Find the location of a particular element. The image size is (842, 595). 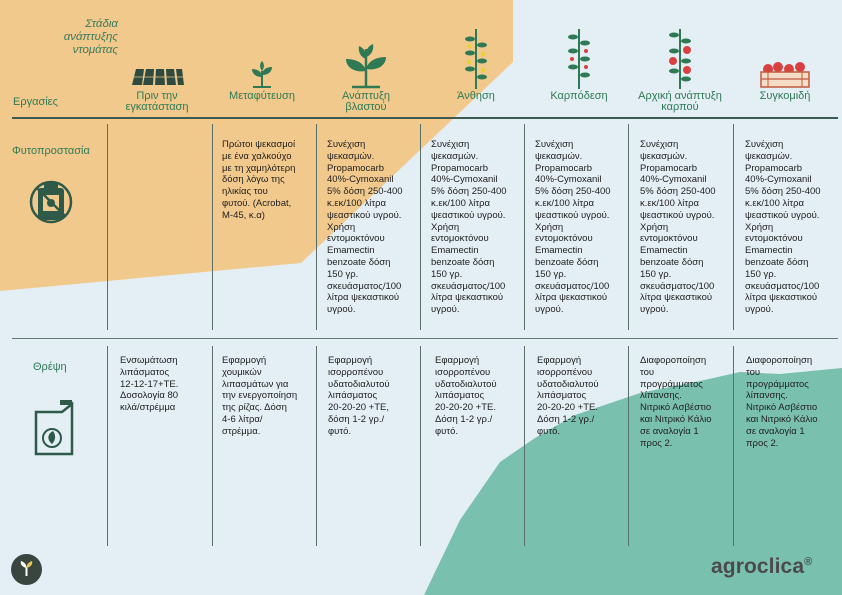

tasks-label: Εργασίες is located at coordinates (35, 102).